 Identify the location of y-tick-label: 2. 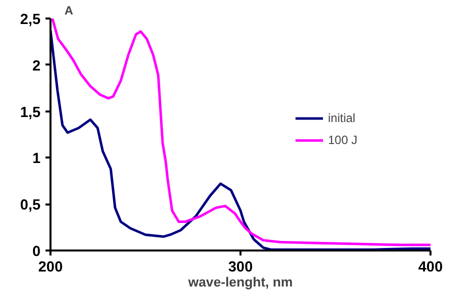
(36, 66).